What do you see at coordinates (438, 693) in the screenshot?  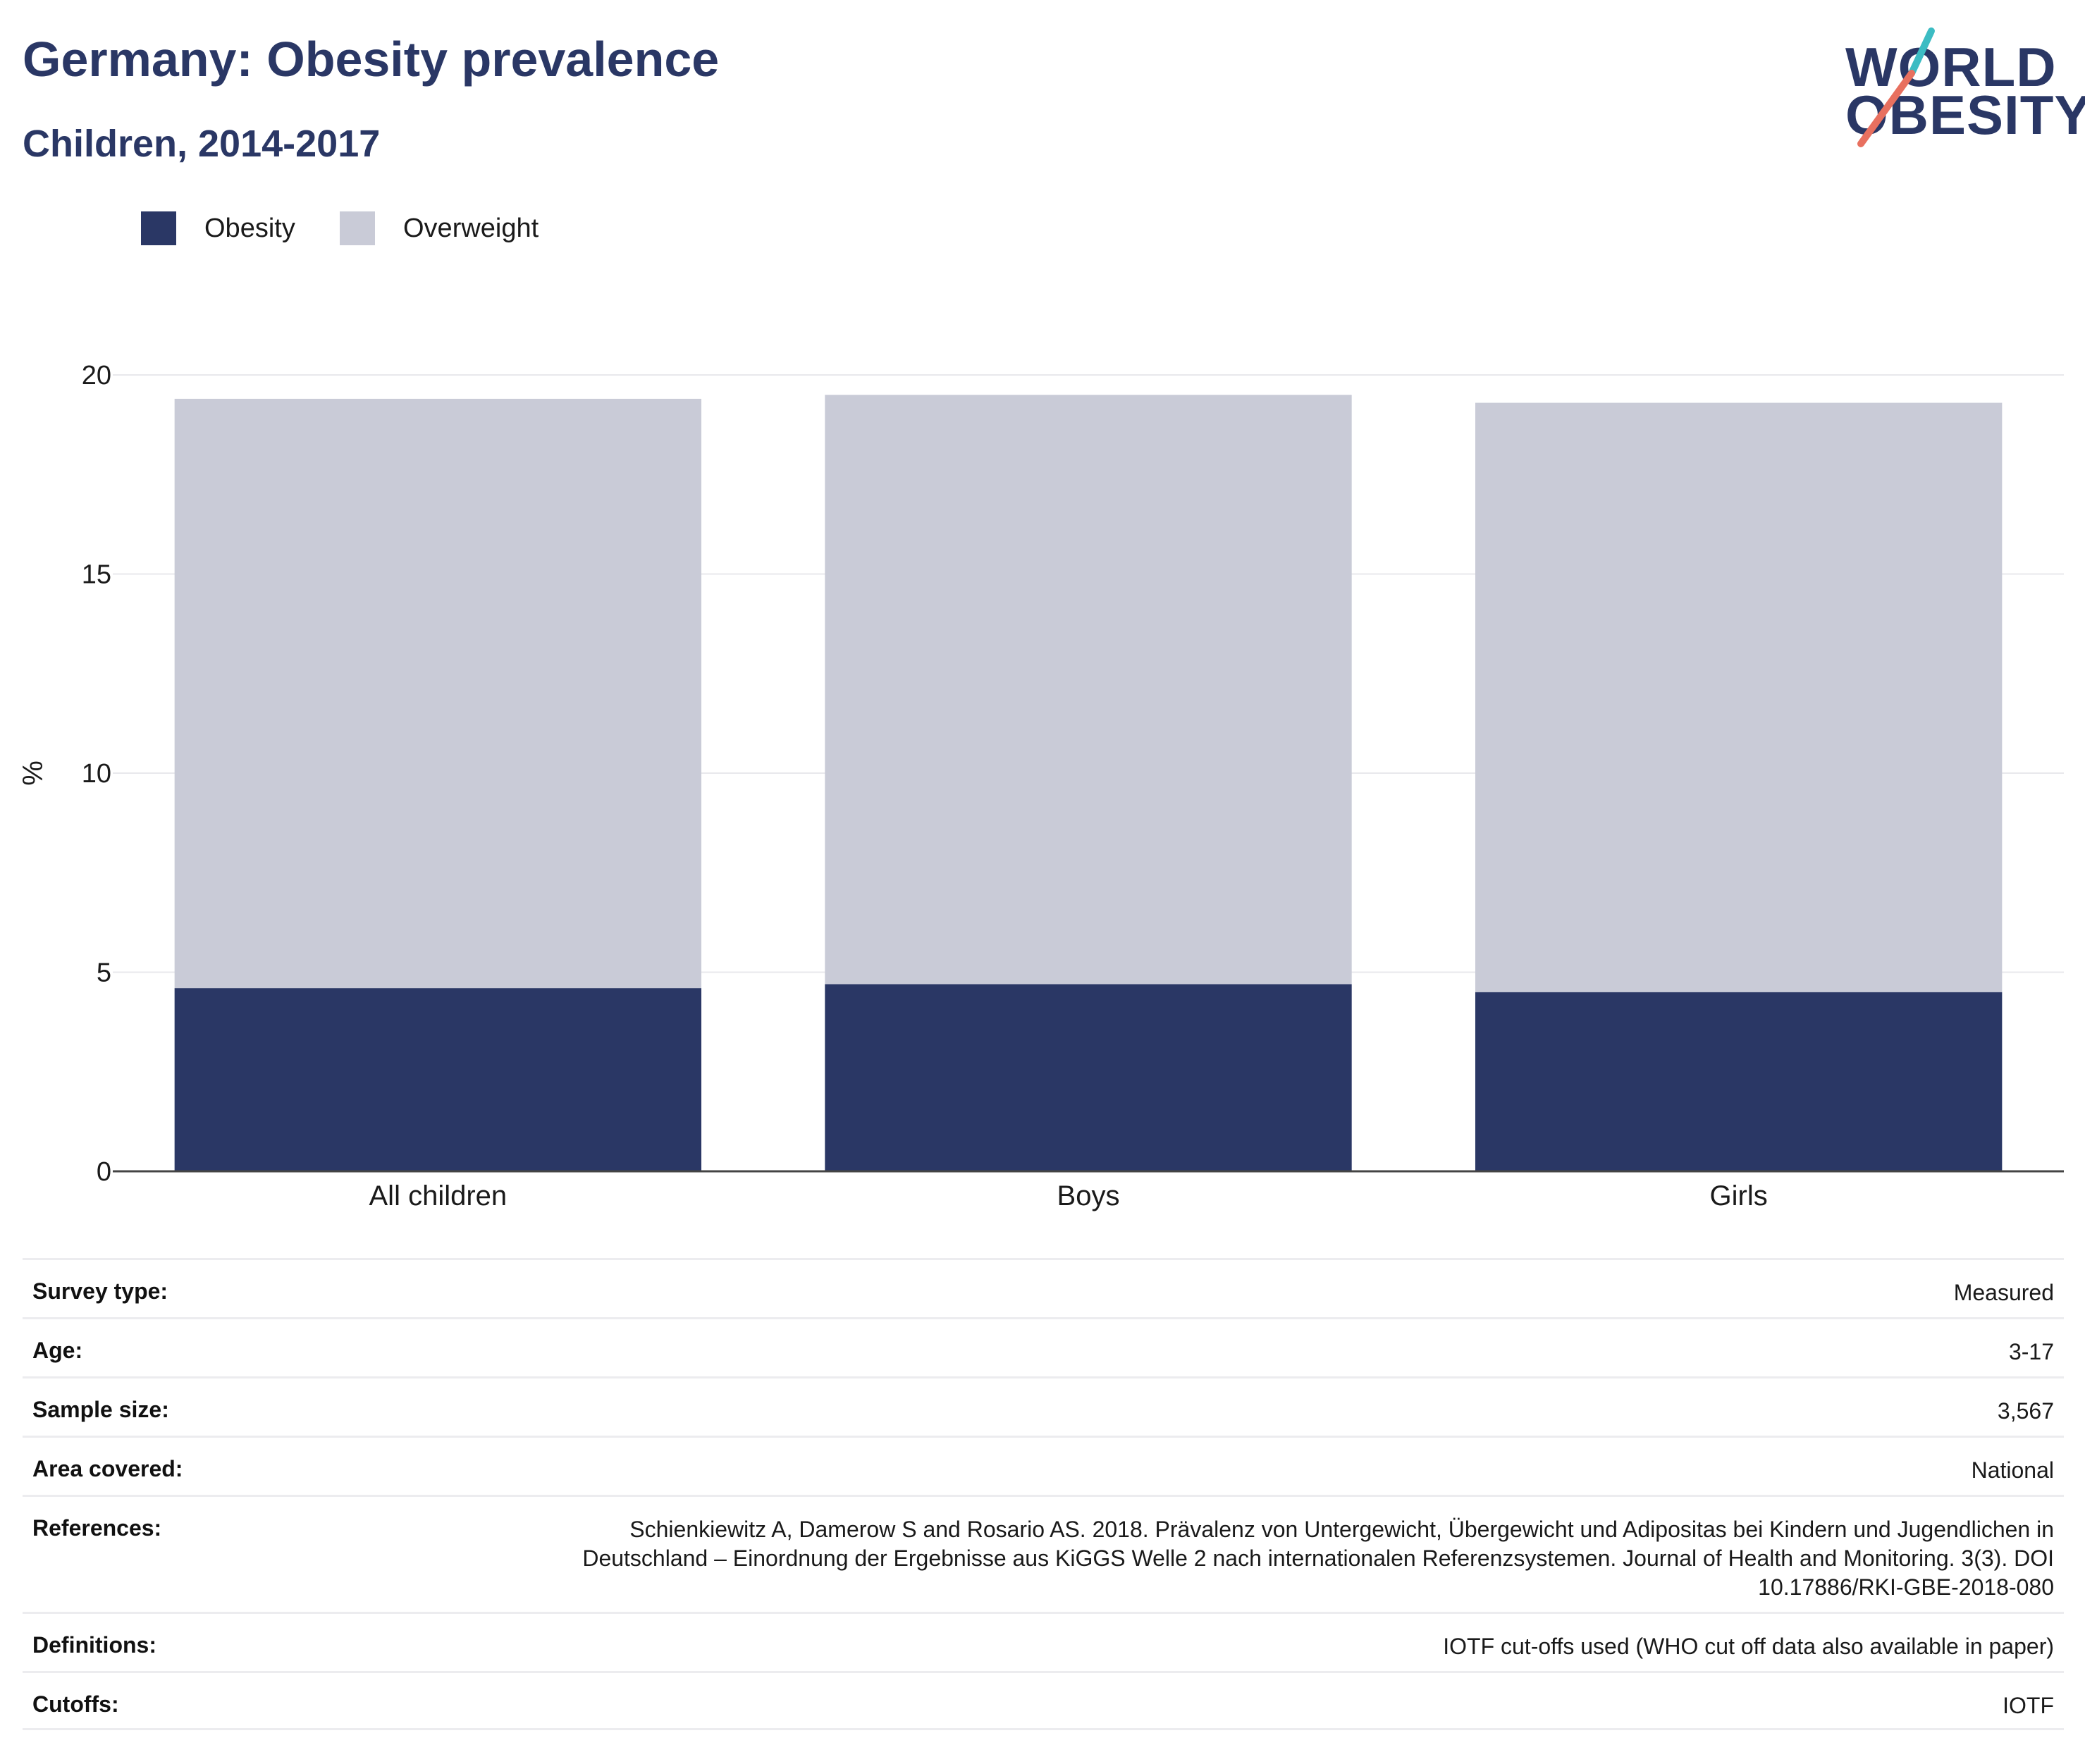 I see `bar-overweight-all-children` at bounding box center [438, 693].